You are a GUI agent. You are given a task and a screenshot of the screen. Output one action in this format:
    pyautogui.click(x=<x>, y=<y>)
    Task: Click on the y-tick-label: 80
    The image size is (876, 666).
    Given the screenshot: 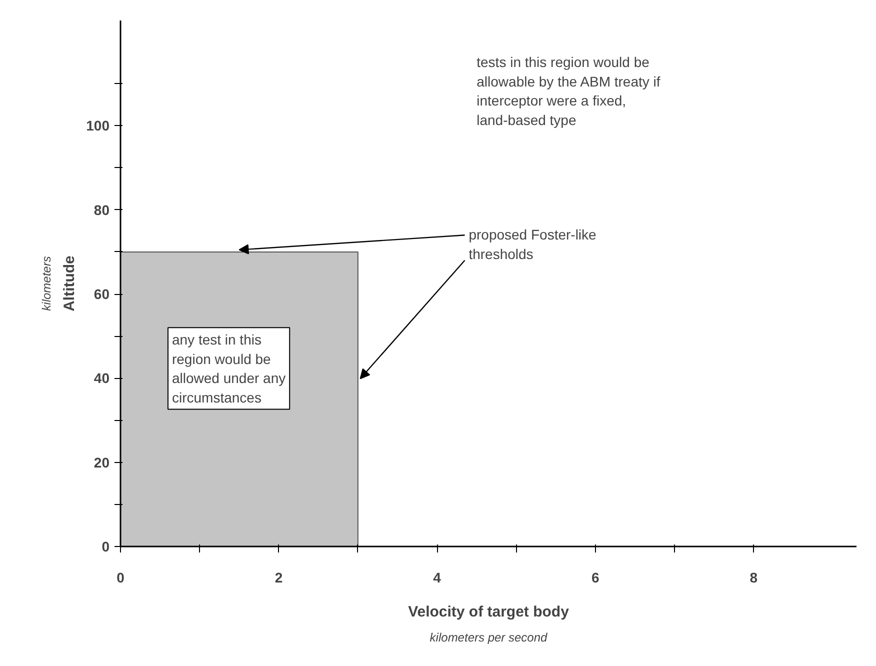 What is the action you would take?
    pyautogui.click(x=102, y=210)
    